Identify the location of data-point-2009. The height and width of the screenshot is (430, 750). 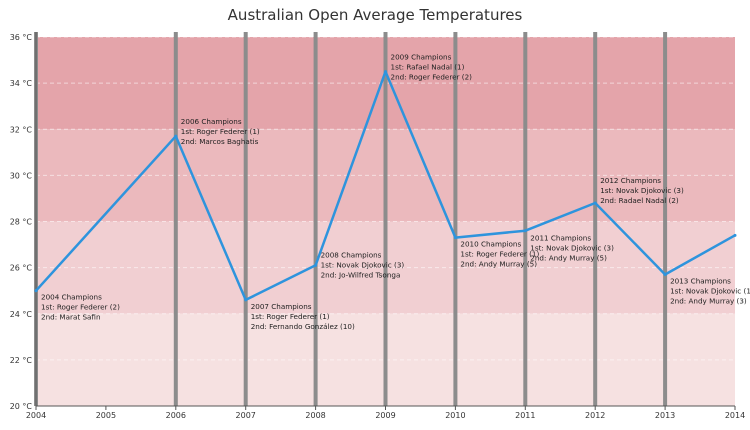
(385, 72).